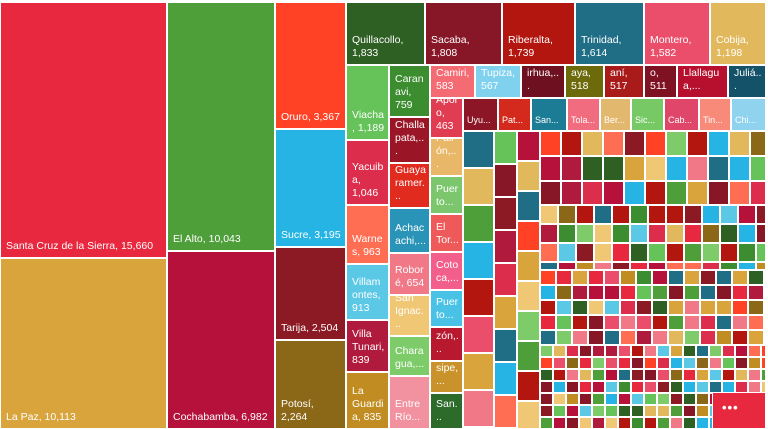 The width and height of the screenshot is (768, 429). Describe the element at coordinates (619, 79) in the screenshot. I see `tile-label: Yapacaní, 517` at that location.